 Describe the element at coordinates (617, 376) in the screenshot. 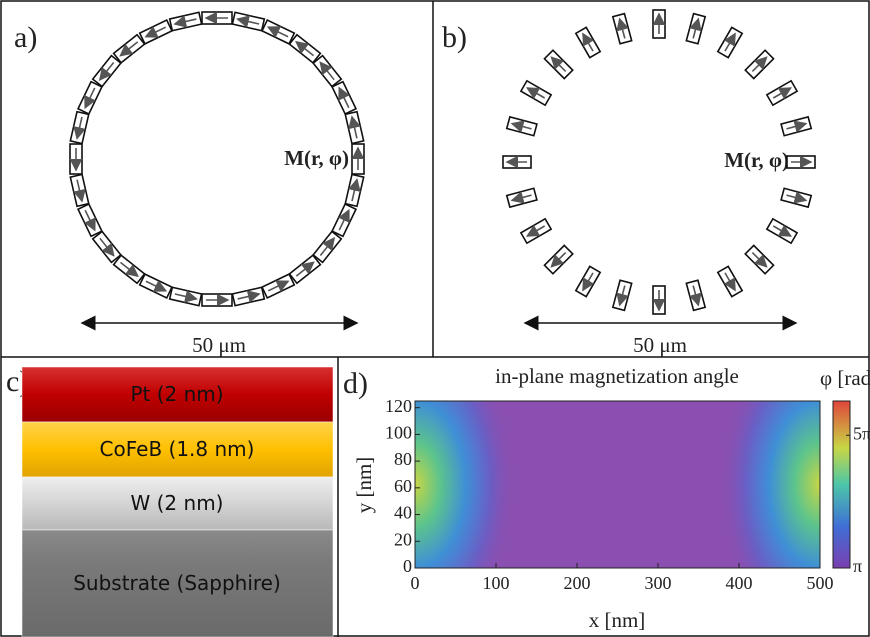

I see `plot-title: in-plane magnetization angle` at that location.